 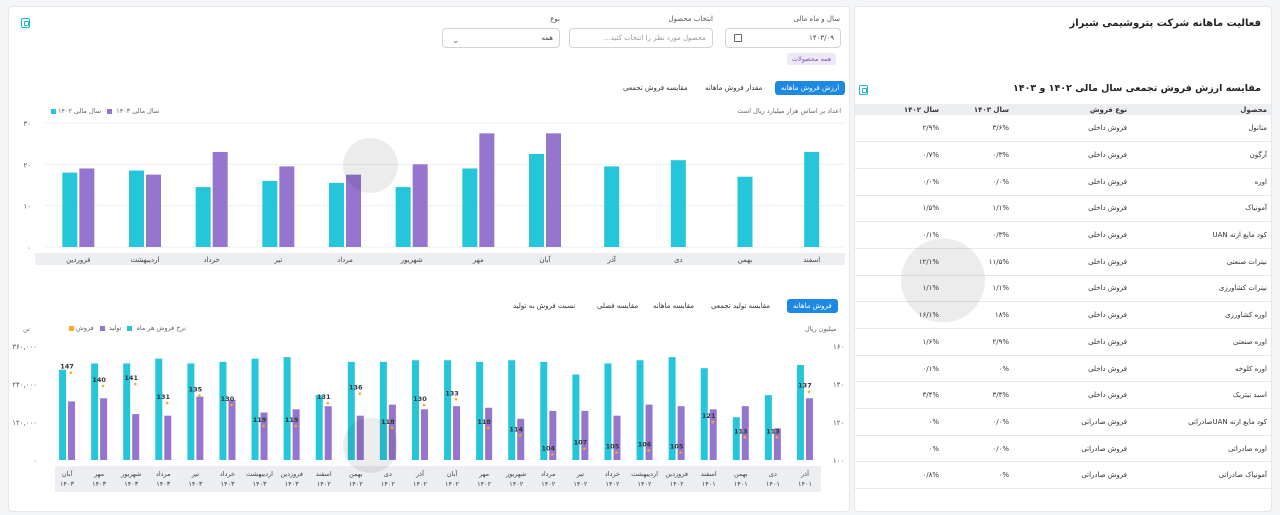 What do you see at coordinates (1201, 182) in the screenshot?
I see `cell-product: اوره` at bounding box center [1201, 182].